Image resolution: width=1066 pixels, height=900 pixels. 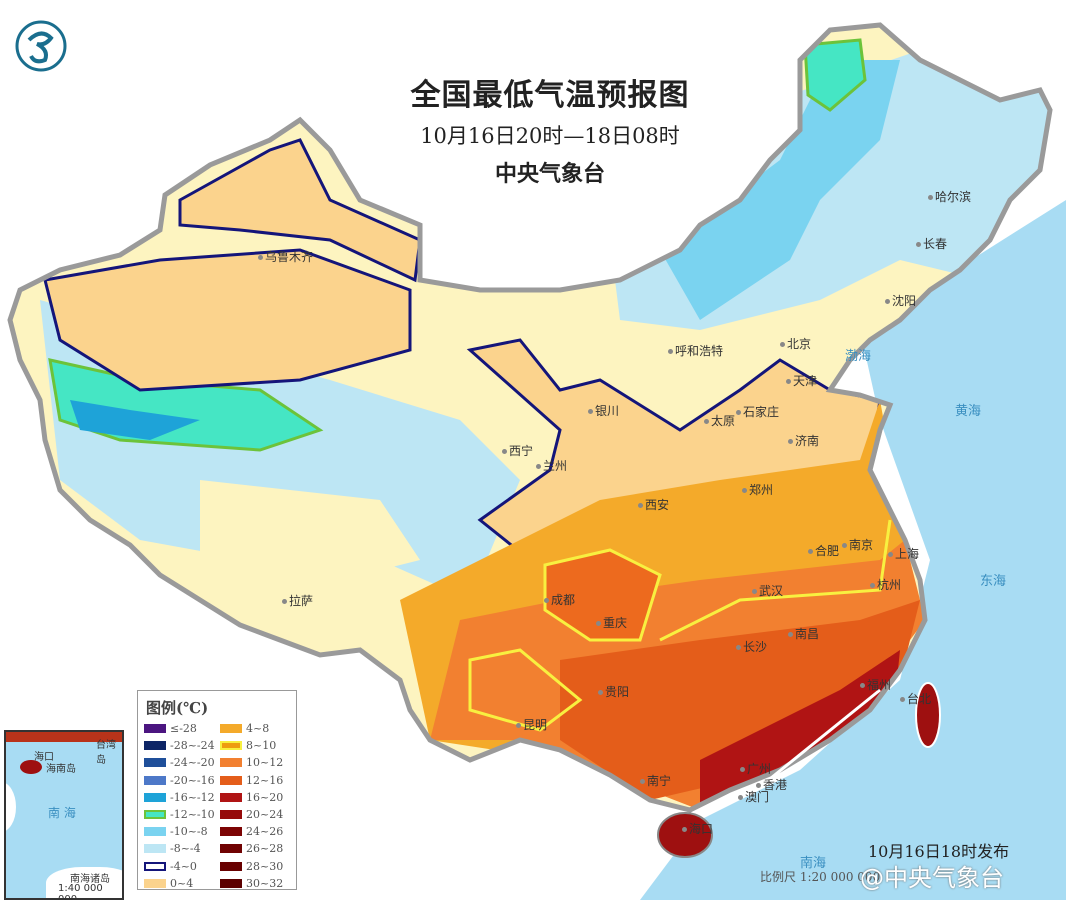 I want to click on city-label: 拉萨, so click(x=297, y=600).